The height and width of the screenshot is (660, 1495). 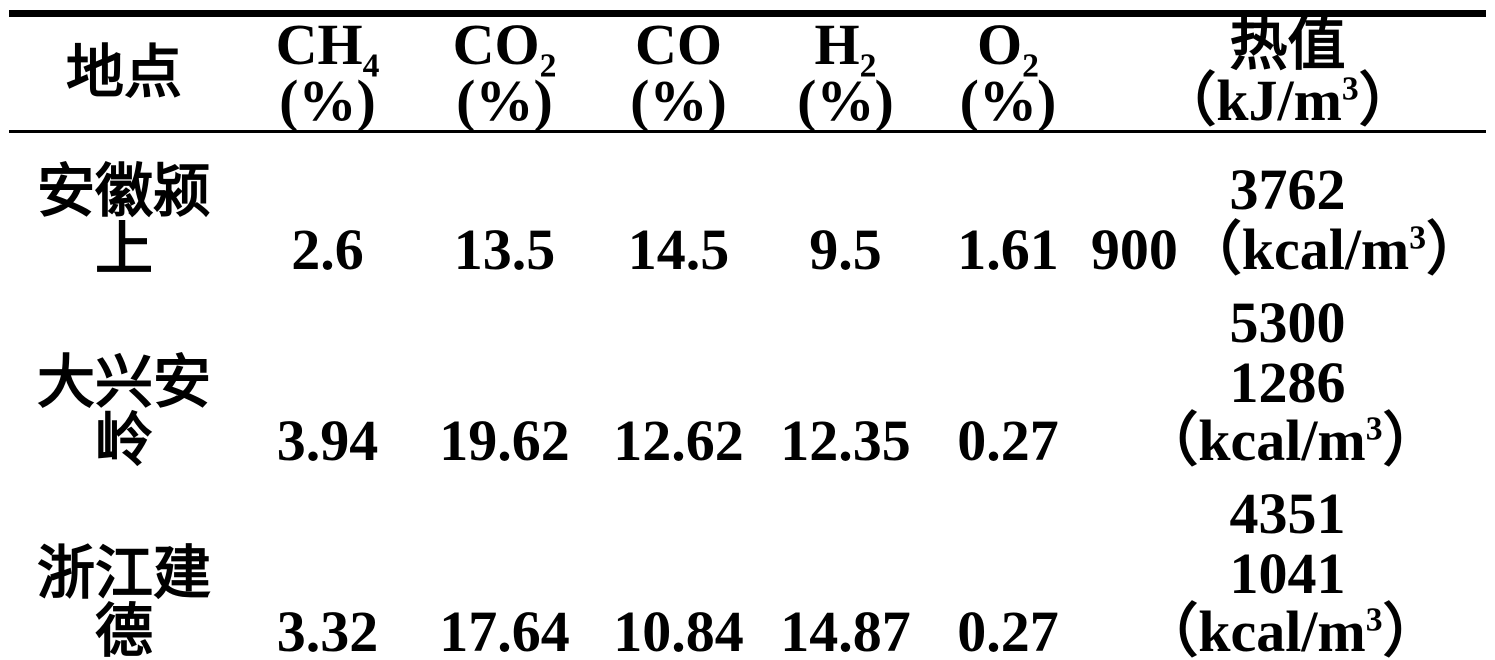 I want to click on cell-r2-heat-value: 5300 1286（kcal/m3）, so click(x=1287, y=388).